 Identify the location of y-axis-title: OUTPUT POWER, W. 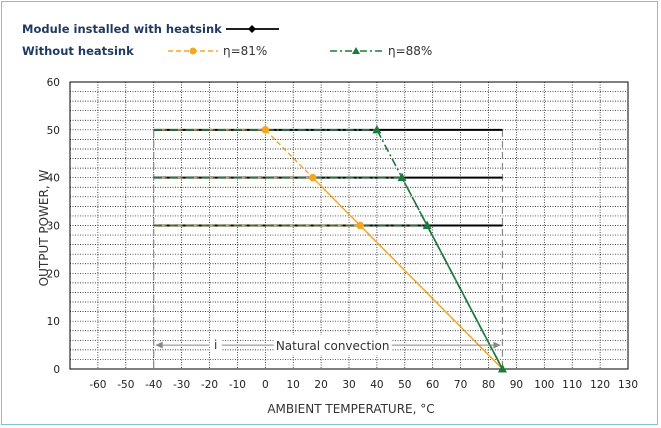
(44, 228).